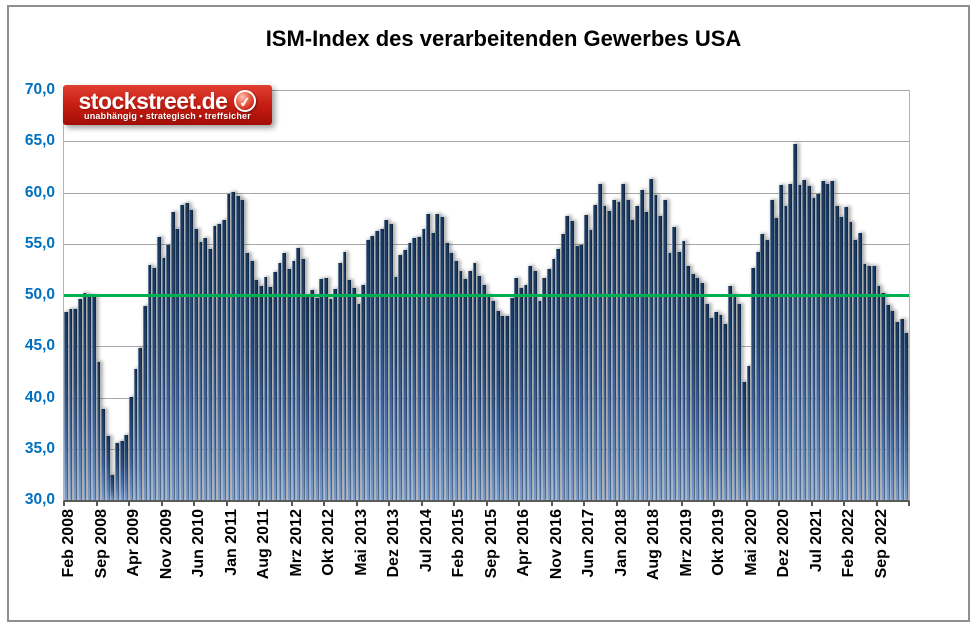 The height and width of the screenshot is (632, 977). What do you see at coordinates (101, 544) in the screenshot?
I see `x-tick-label: Sep 2008` at bounding box center [101, 544].